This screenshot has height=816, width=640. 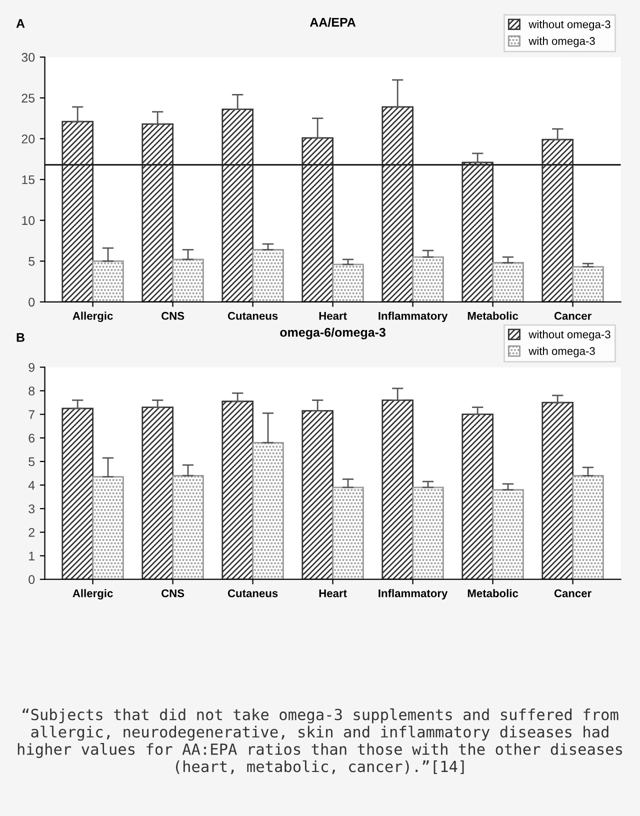 I want to click on text: B, so click(x=20, y=337).